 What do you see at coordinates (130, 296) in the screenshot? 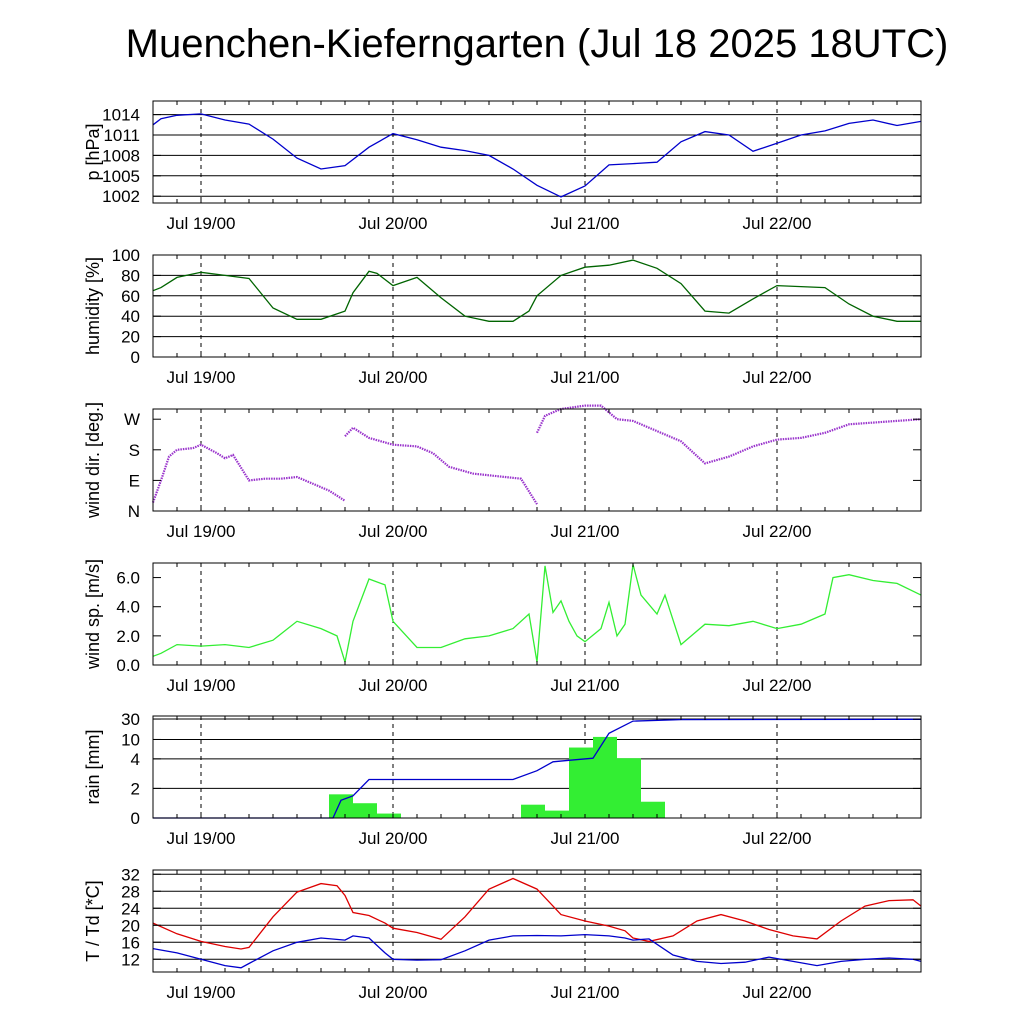
I see `y-tick-label: 60` at bounding box center [130, 296].